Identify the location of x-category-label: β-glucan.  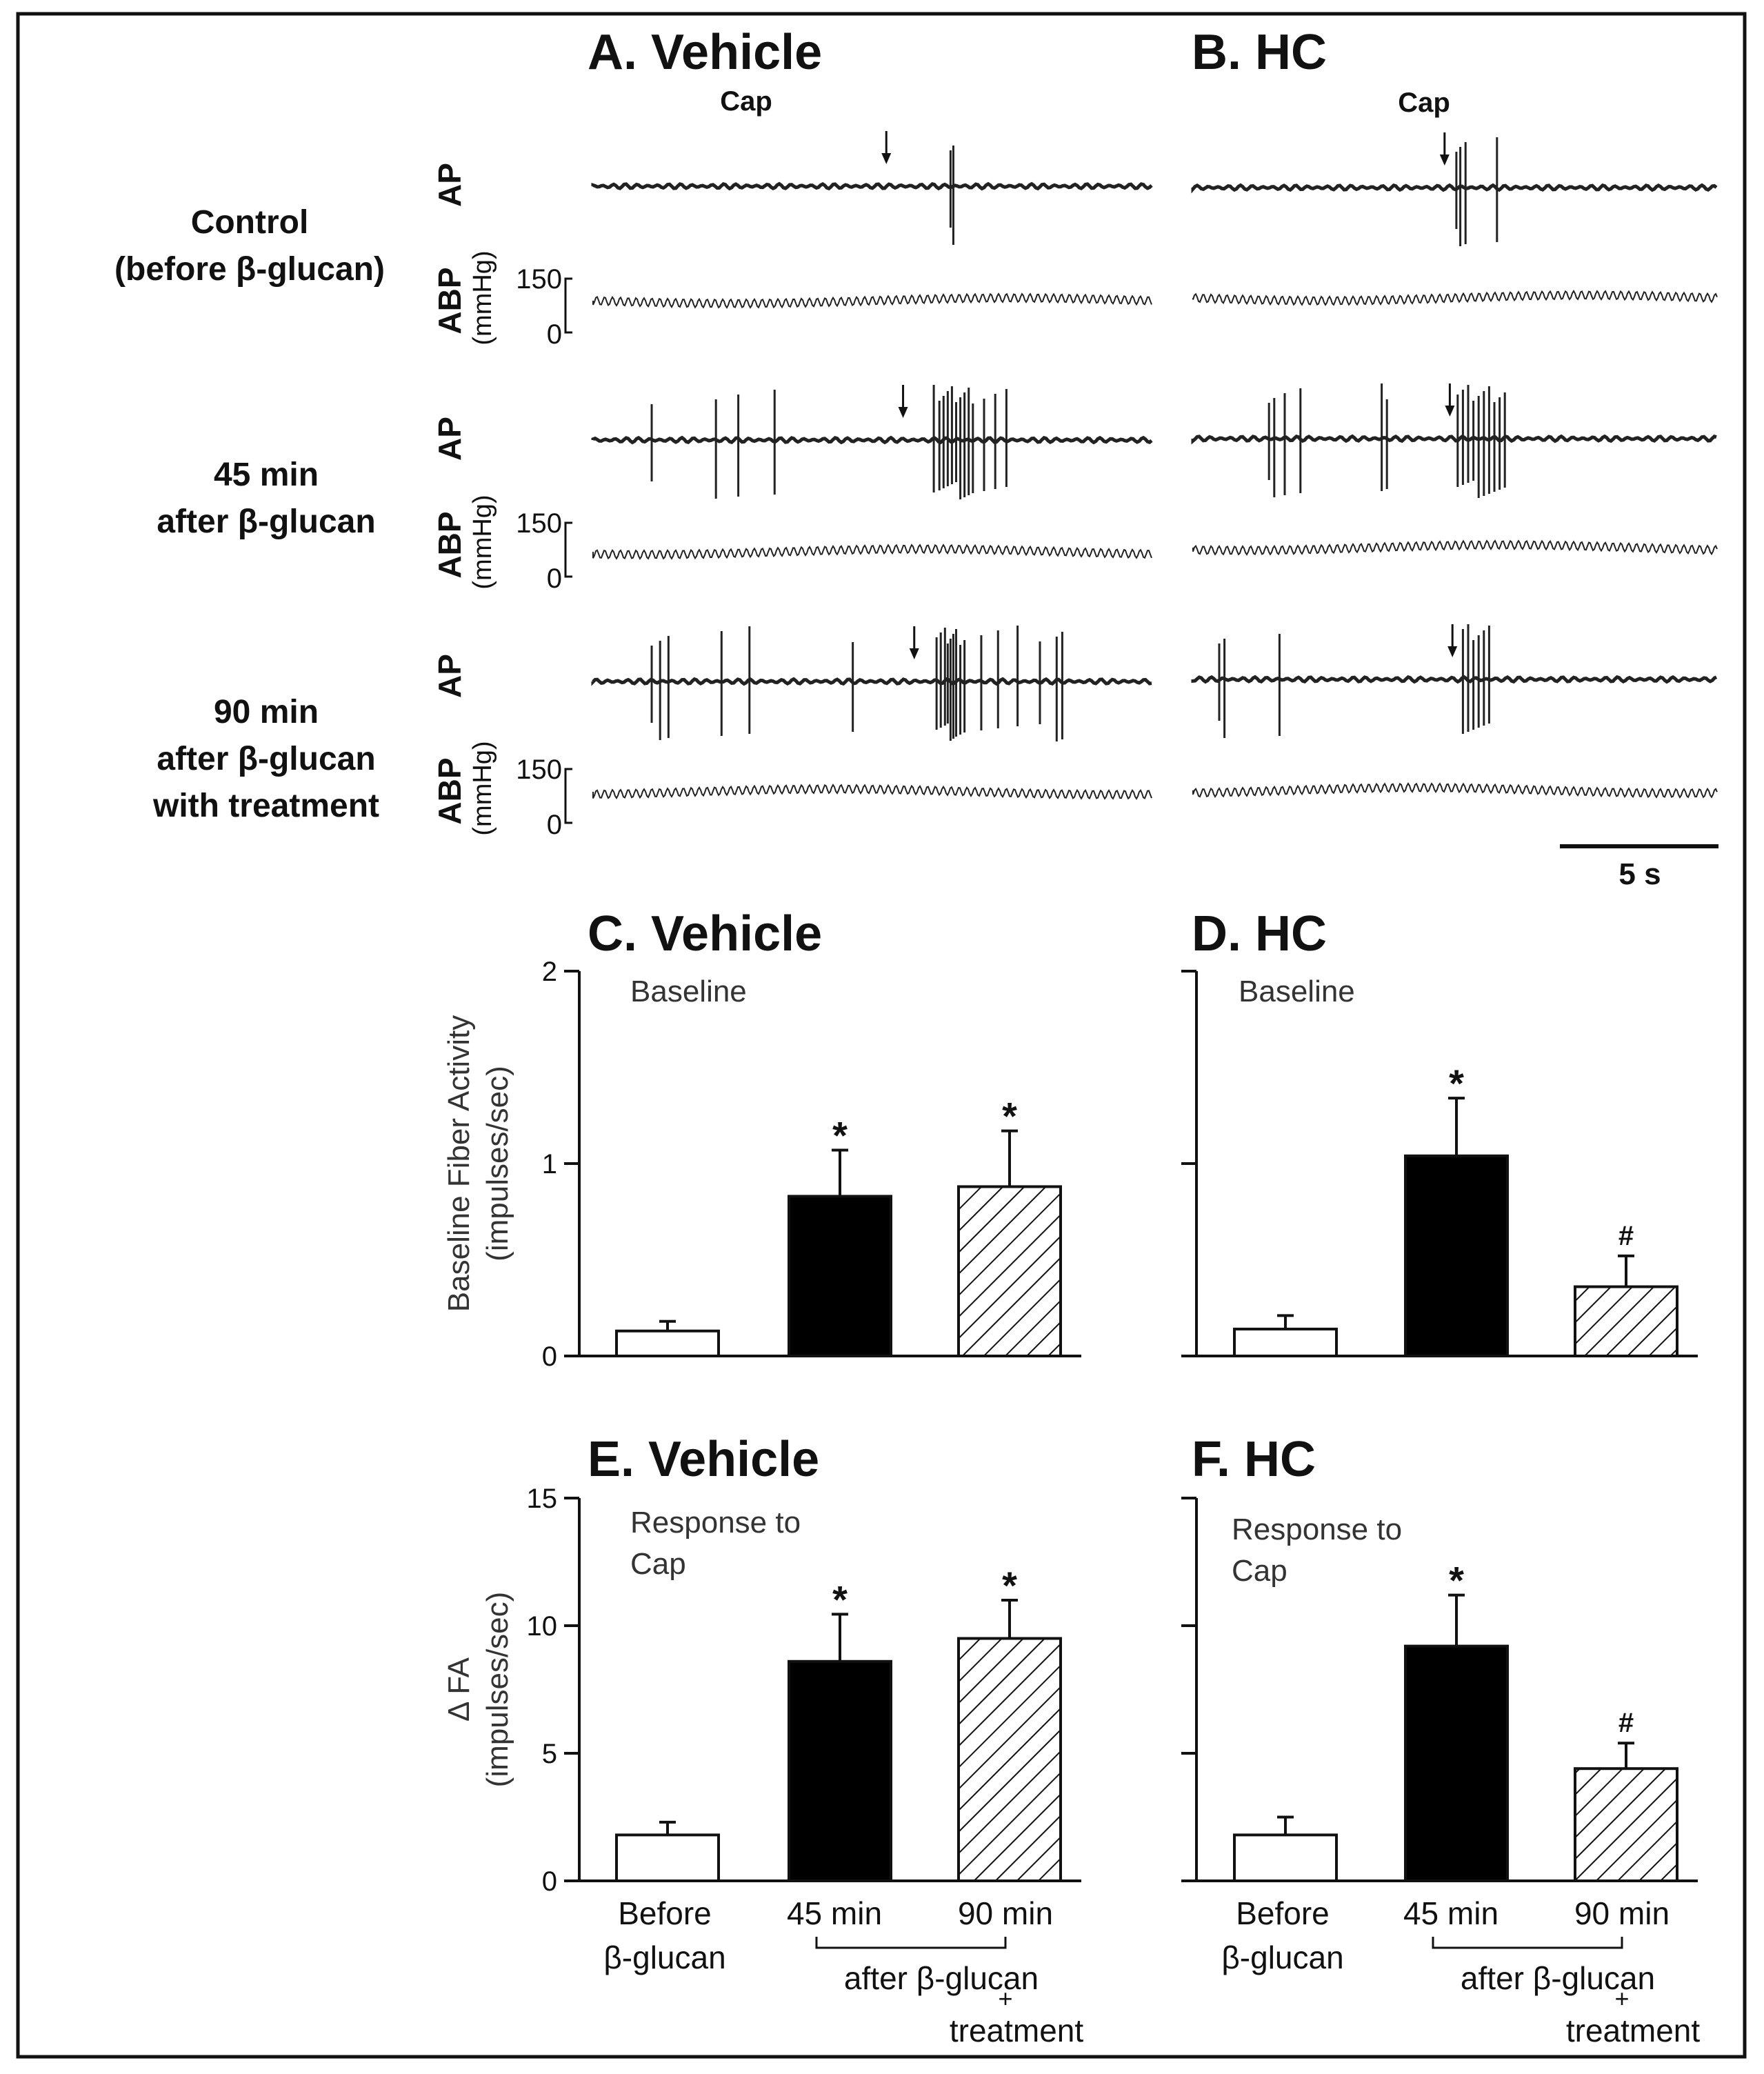
(1282, 1957).